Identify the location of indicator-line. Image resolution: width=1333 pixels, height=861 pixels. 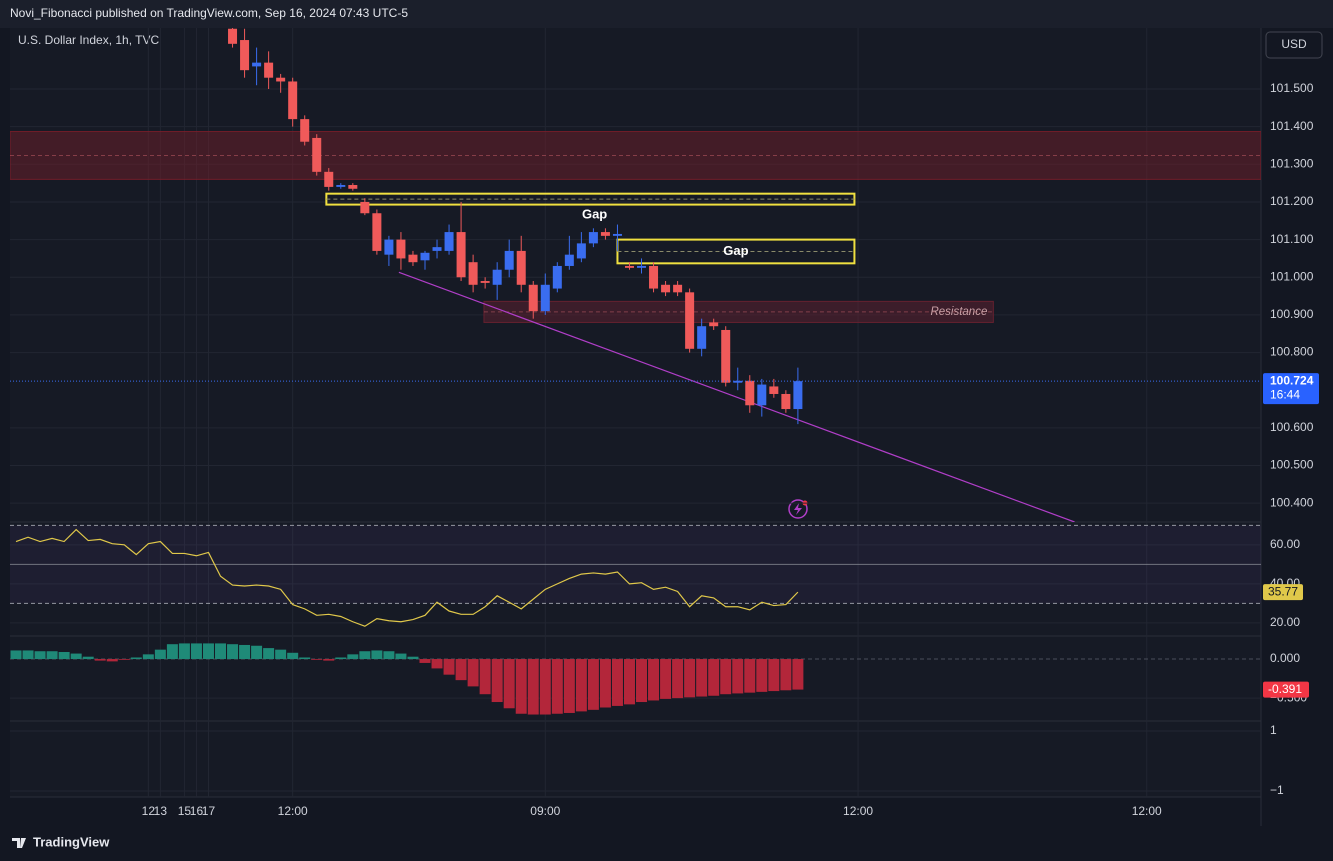
(407, 577).